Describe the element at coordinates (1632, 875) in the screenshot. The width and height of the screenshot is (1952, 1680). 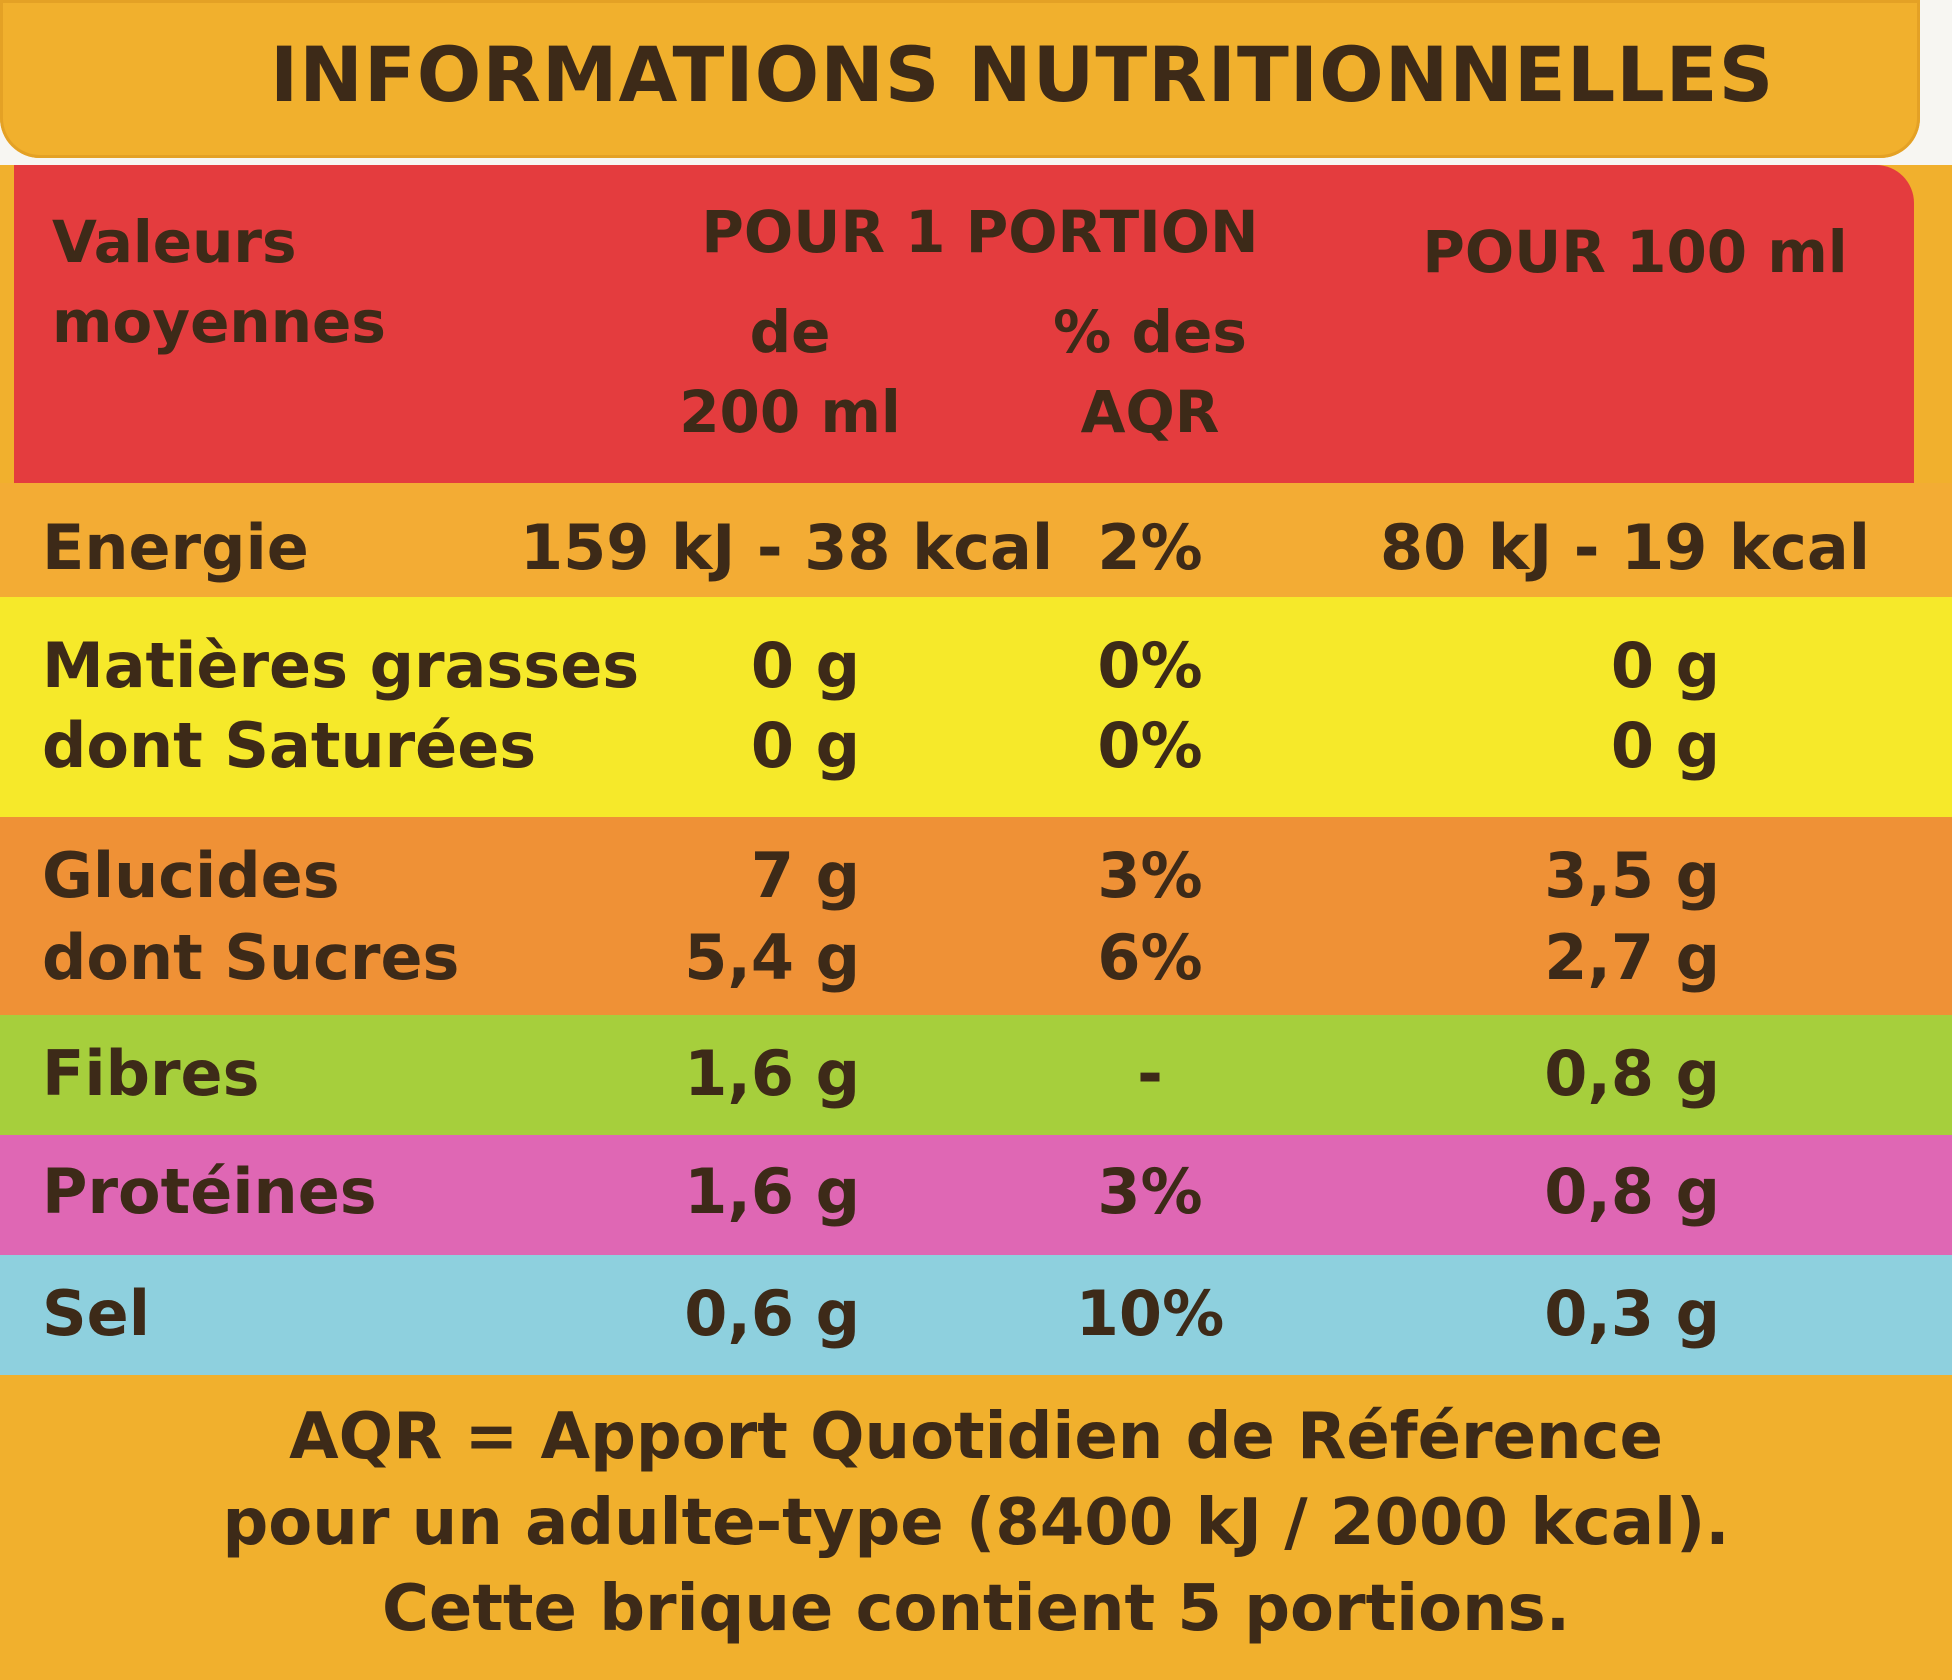
I see `row-per100-carbohydrates: 3,5 g` at that location.